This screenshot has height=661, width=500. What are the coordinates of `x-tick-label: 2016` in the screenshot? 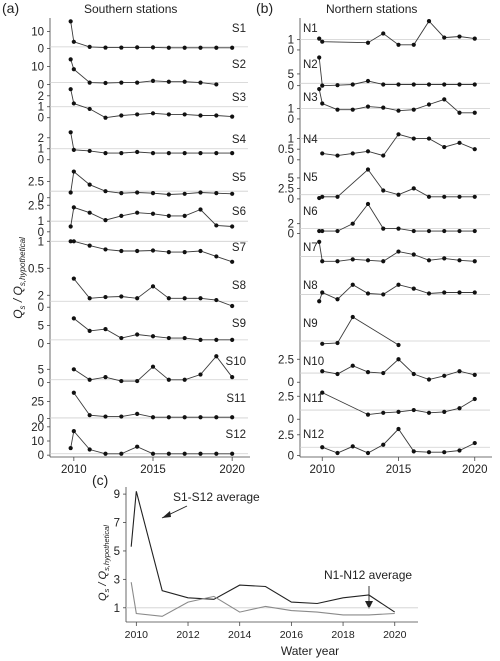 It's located at (292, 635).